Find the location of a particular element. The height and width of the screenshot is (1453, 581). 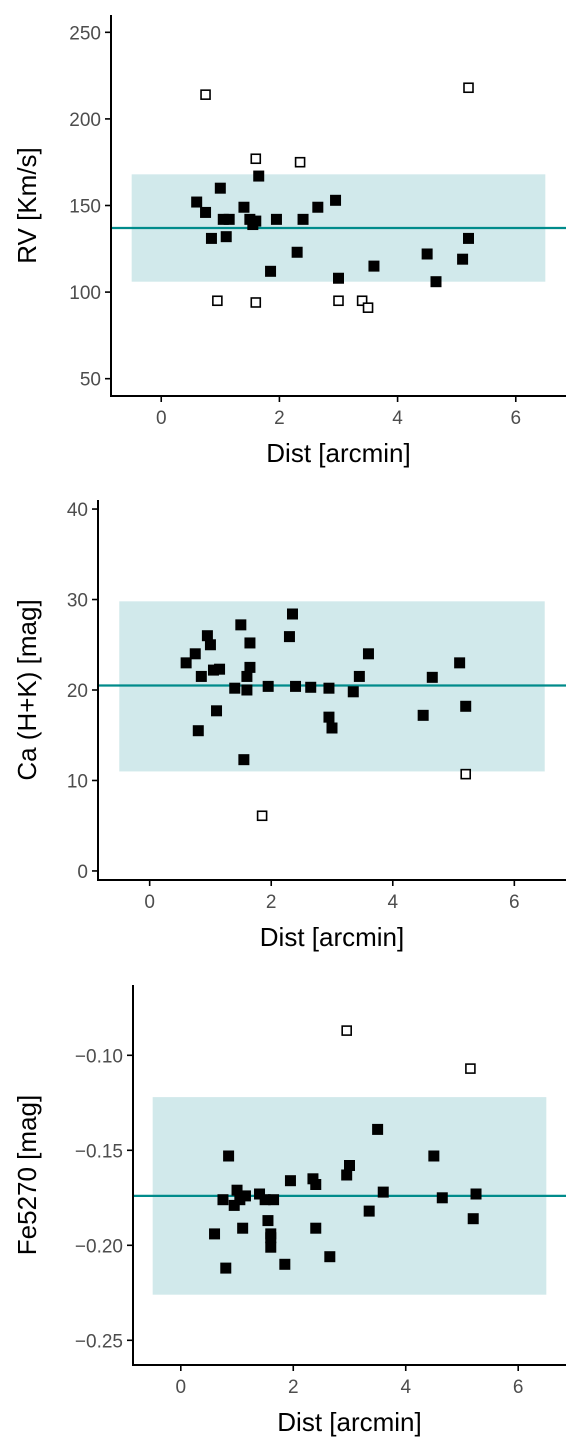

y-tick-label: 40 is located at coordinates (77, 510).